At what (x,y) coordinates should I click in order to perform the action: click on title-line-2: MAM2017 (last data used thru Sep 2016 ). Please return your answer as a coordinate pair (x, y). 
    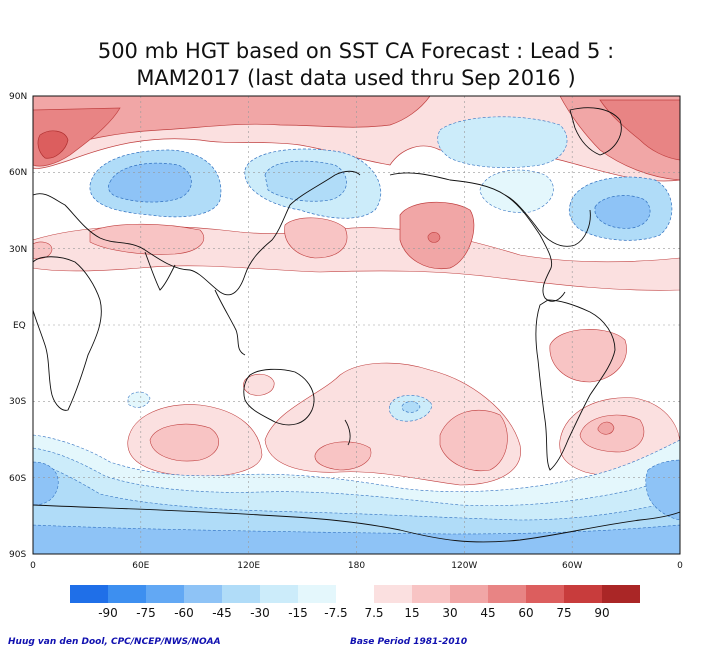
    Looking at the image, I should click on (356, 78).